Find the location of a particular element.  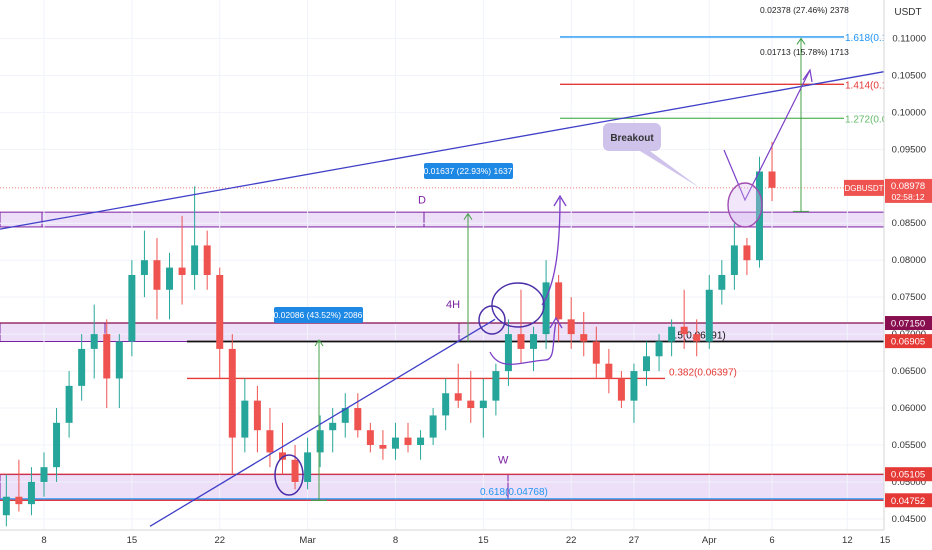

price-tick-label: 0.05500 is located at coordinates (909, 445).